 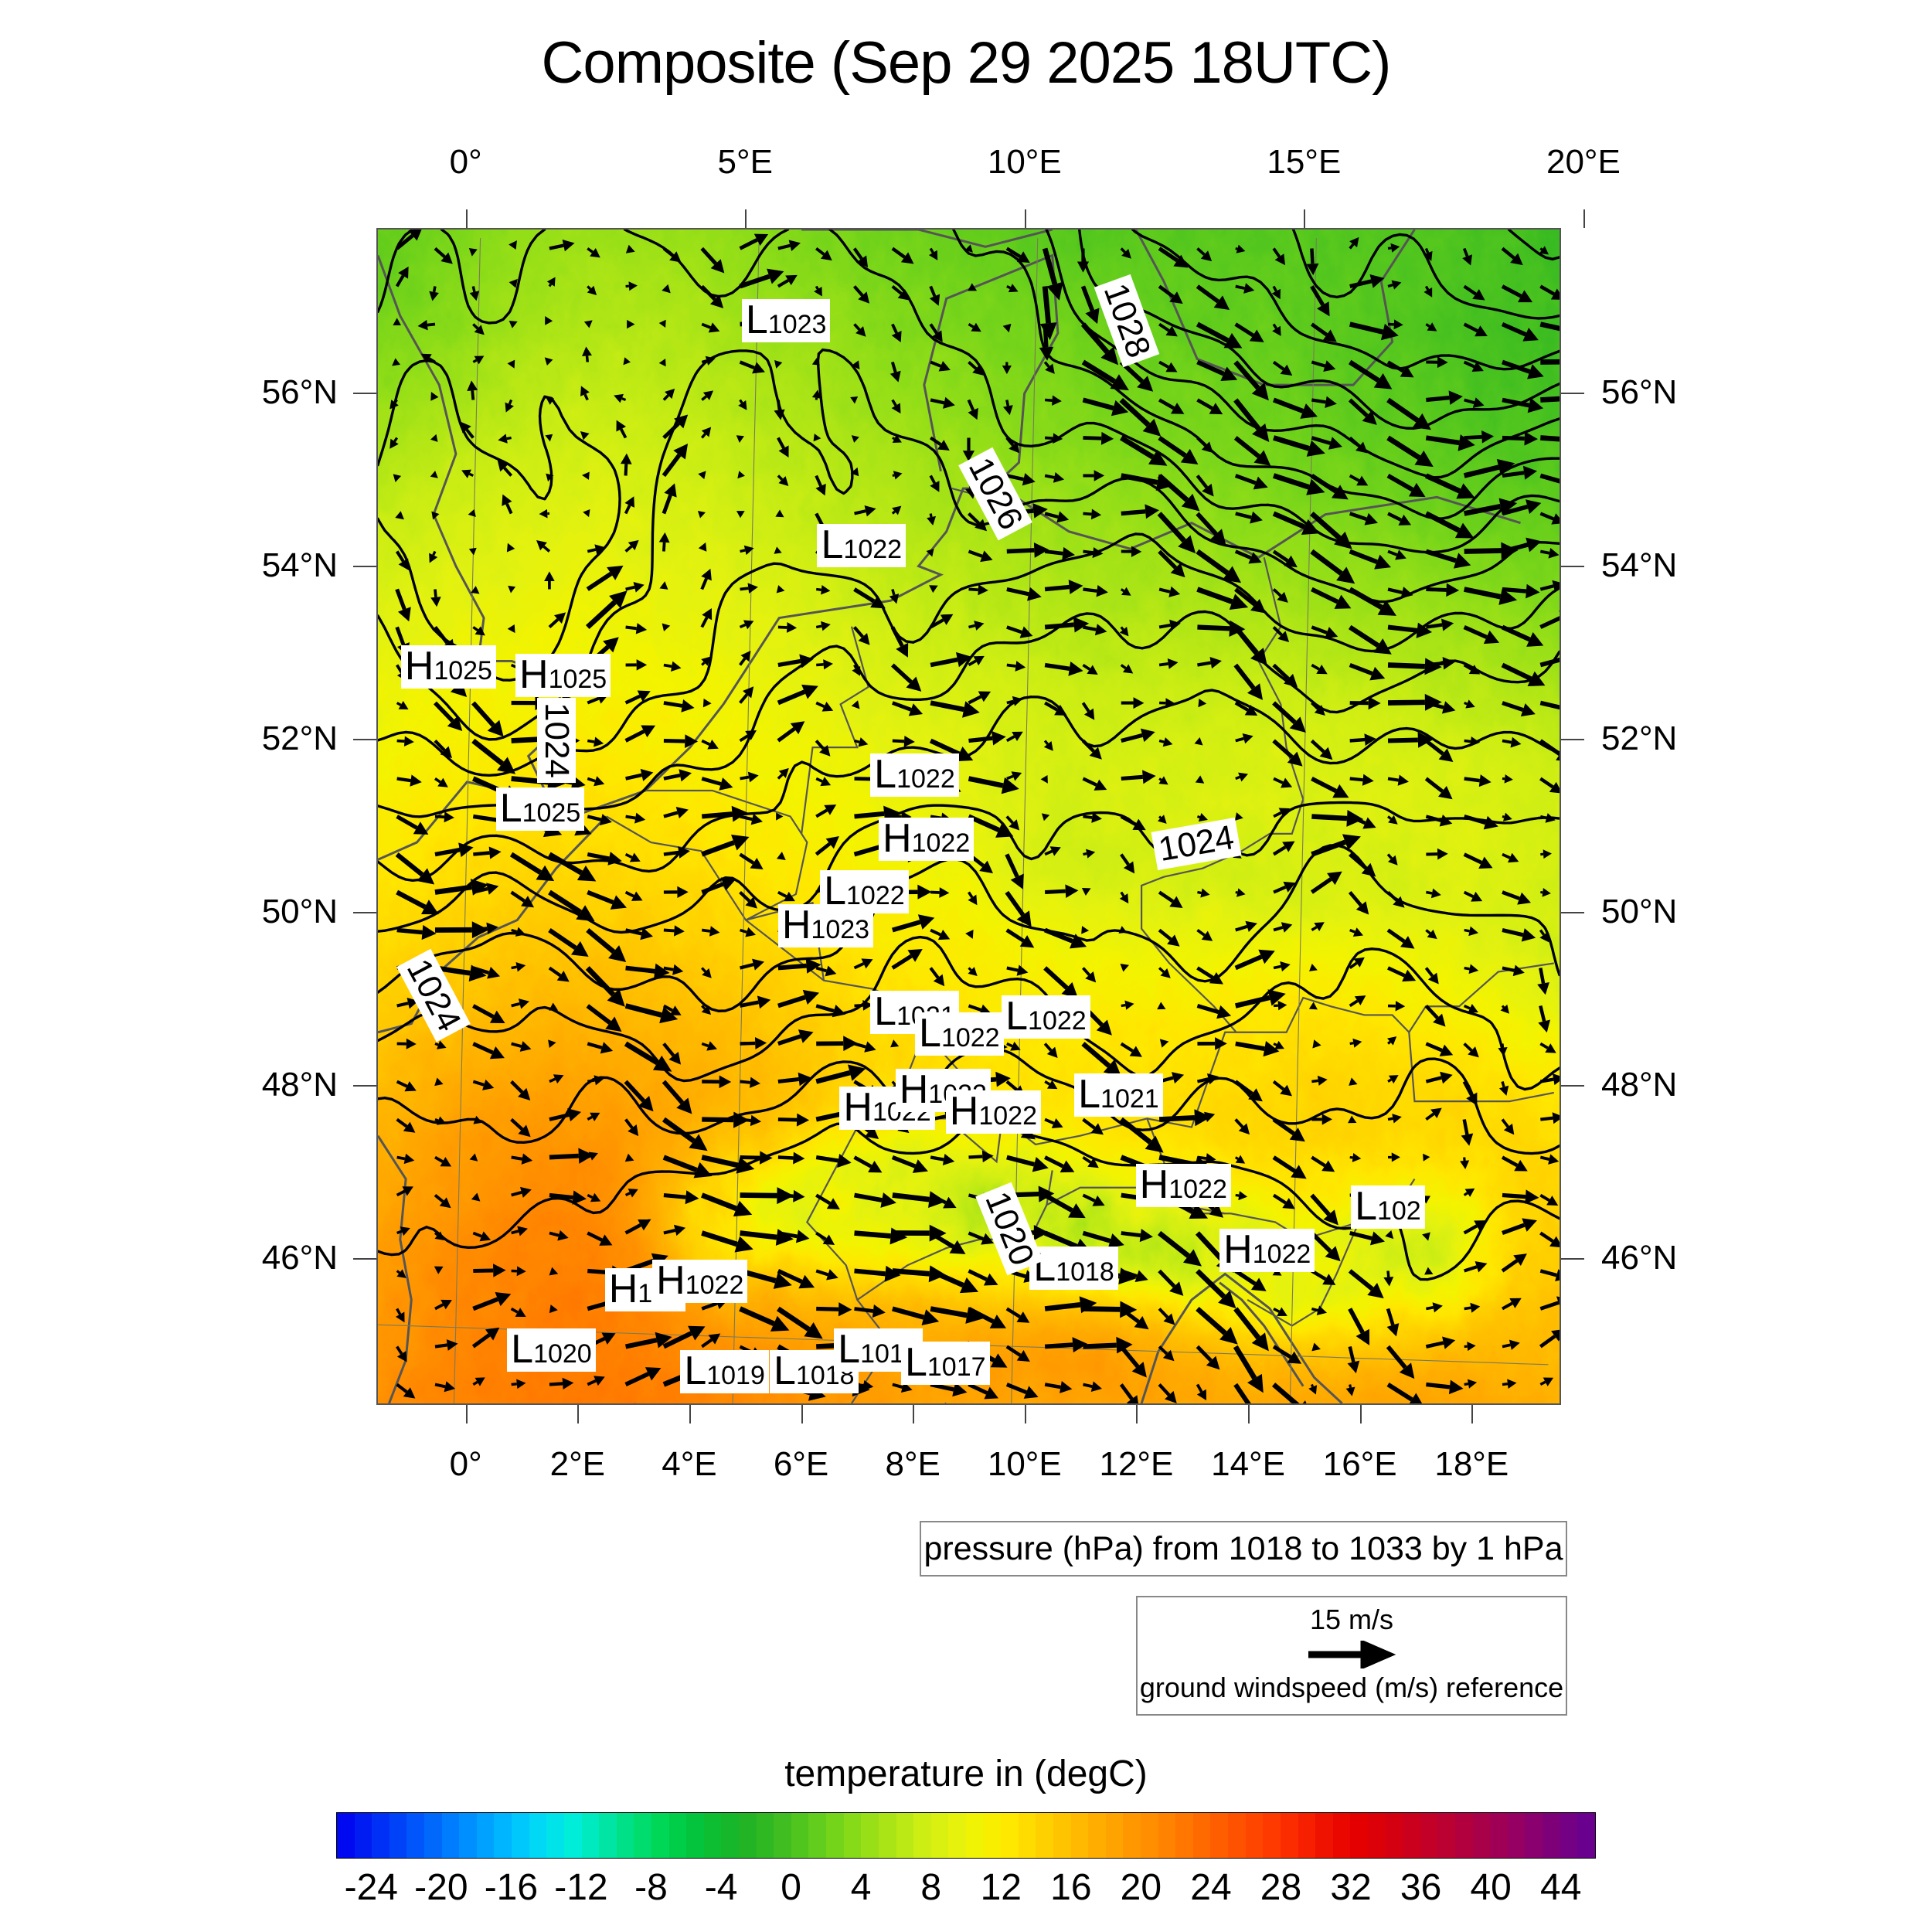 I want to click on axis-label-bottom: 6°E, so click(x=801, y=1464).